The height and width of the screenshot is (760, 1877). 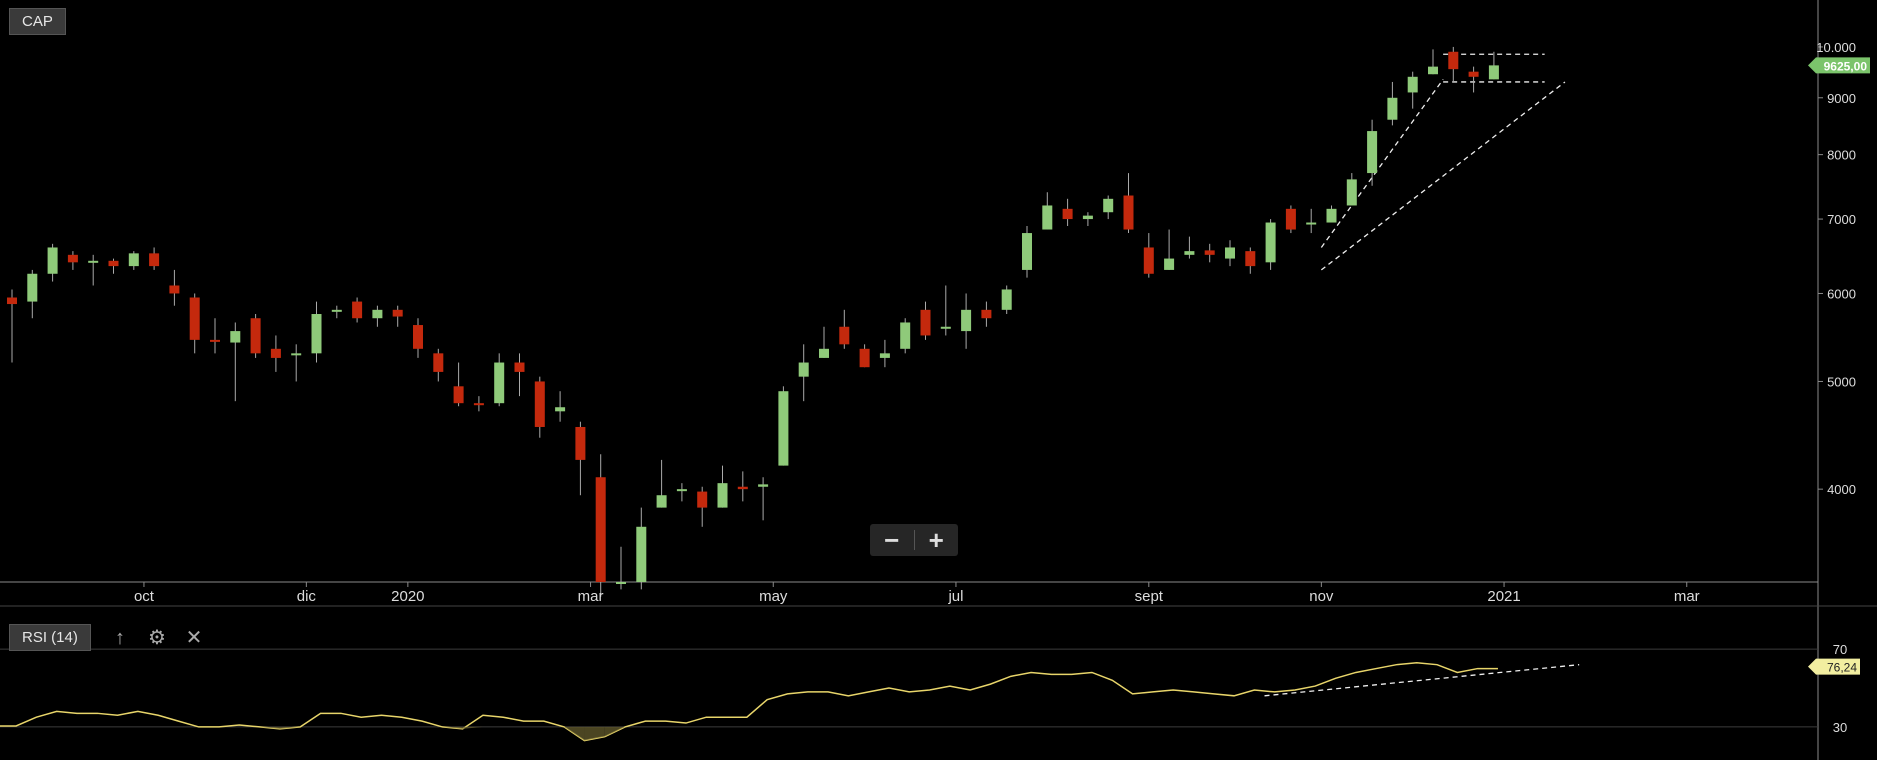 What do you see at coordinates (1840, 649) in the screenshot?
I see `rsi-tick-label: 70` at bounding box center [1840, 649].